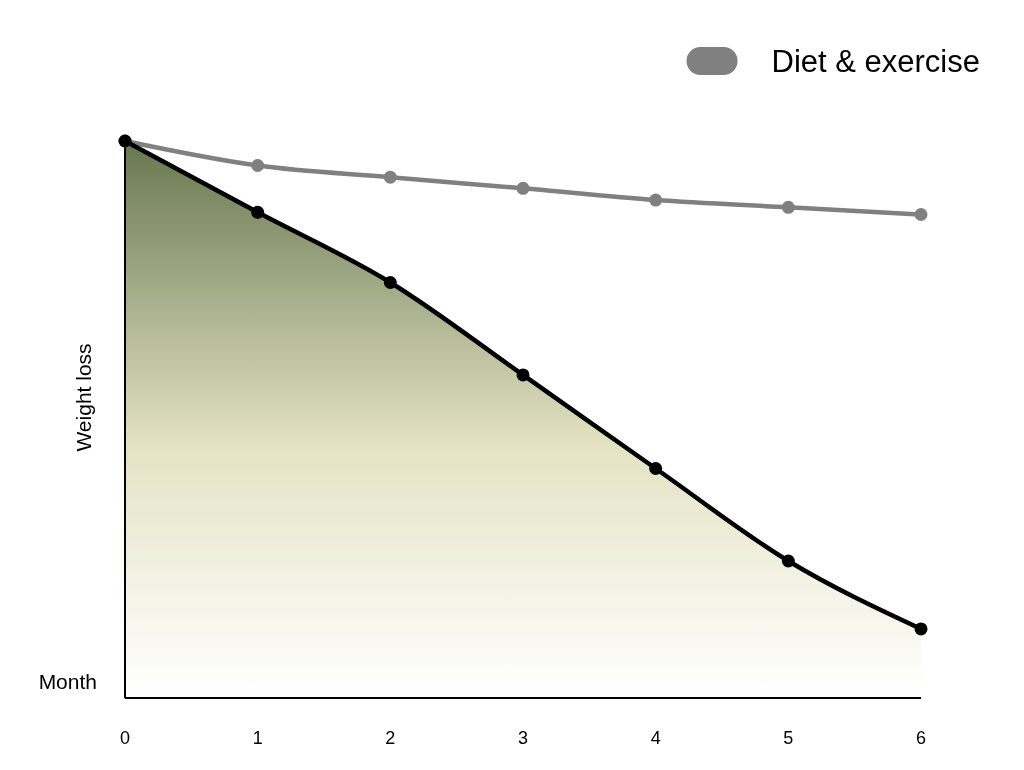  What do you see at coordinates (788, 738) in the screenshot?
I see `x-tick-label: 5` at bounding box center [788, 738].